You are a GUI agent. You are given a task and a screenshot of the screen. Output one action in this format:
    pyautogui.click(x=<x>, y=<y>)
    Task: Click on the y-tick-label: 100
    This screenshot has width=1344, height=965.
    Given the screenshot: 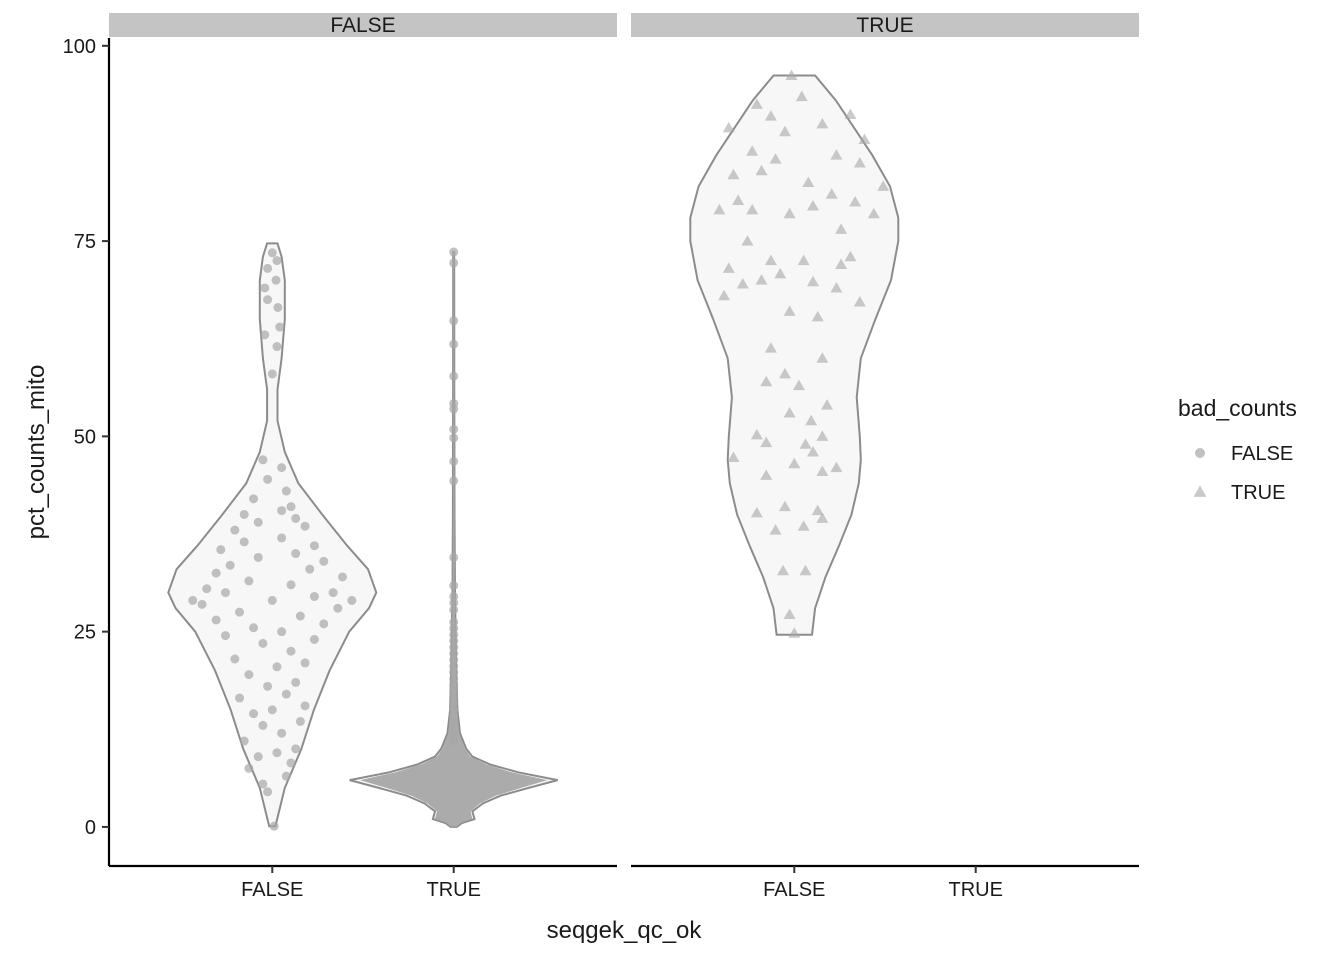 What is the action you would take?
    pyautogui.click(x=79, y=47)
    